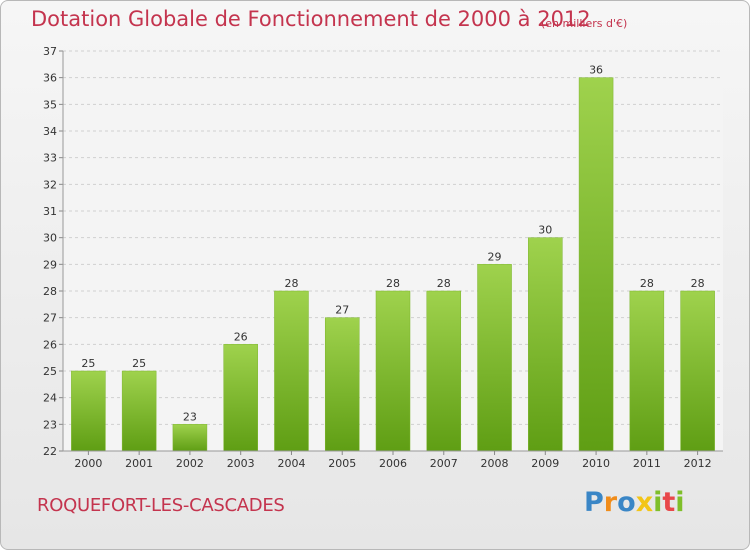 This screenshot has height=550, width=750. What do you see at coordinates (698, 463) in the screenshot?
I see `x-tick-label: 2012` at bounding box center [698, 463].